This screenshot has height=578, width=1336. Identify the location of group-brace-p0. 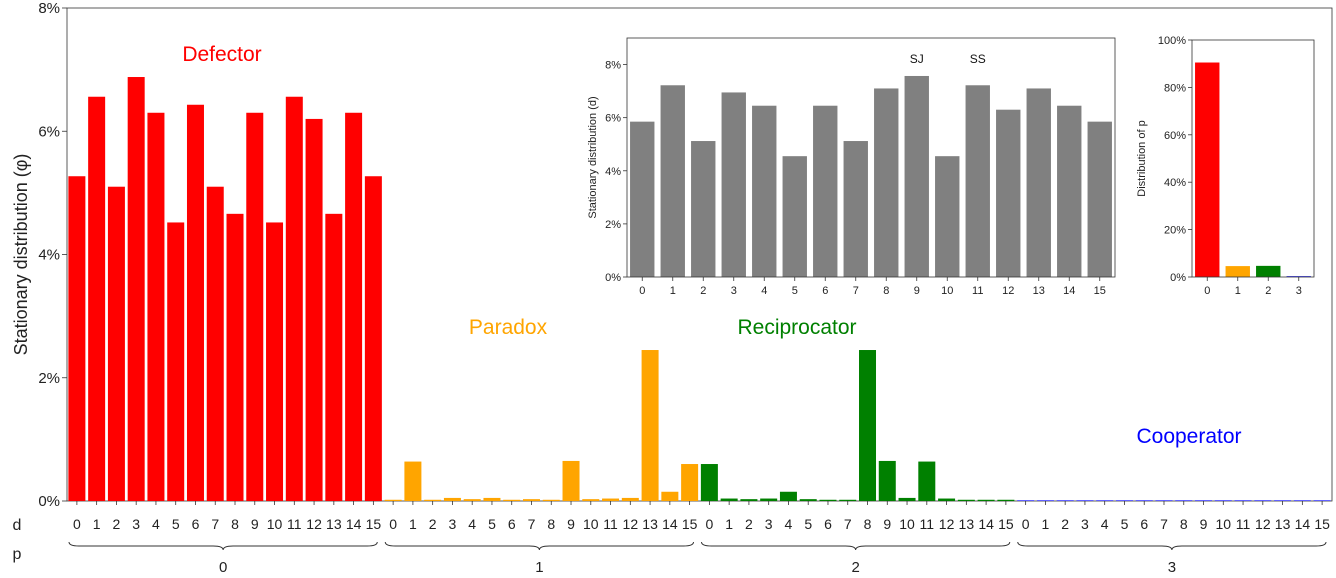
(223, 546).